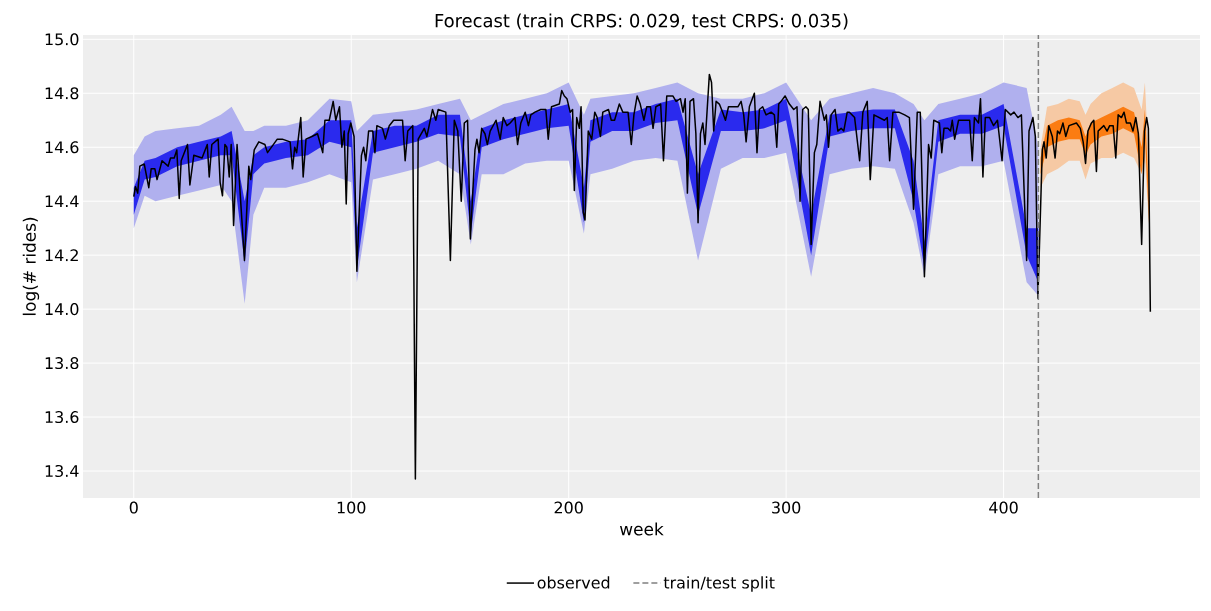 The width and height of the screenshot is (1211, 611). What do you see at coordinates (62, 93) in the screenshot?
I see `y-tick-label: 14.8` at bounding box center [62, 93].